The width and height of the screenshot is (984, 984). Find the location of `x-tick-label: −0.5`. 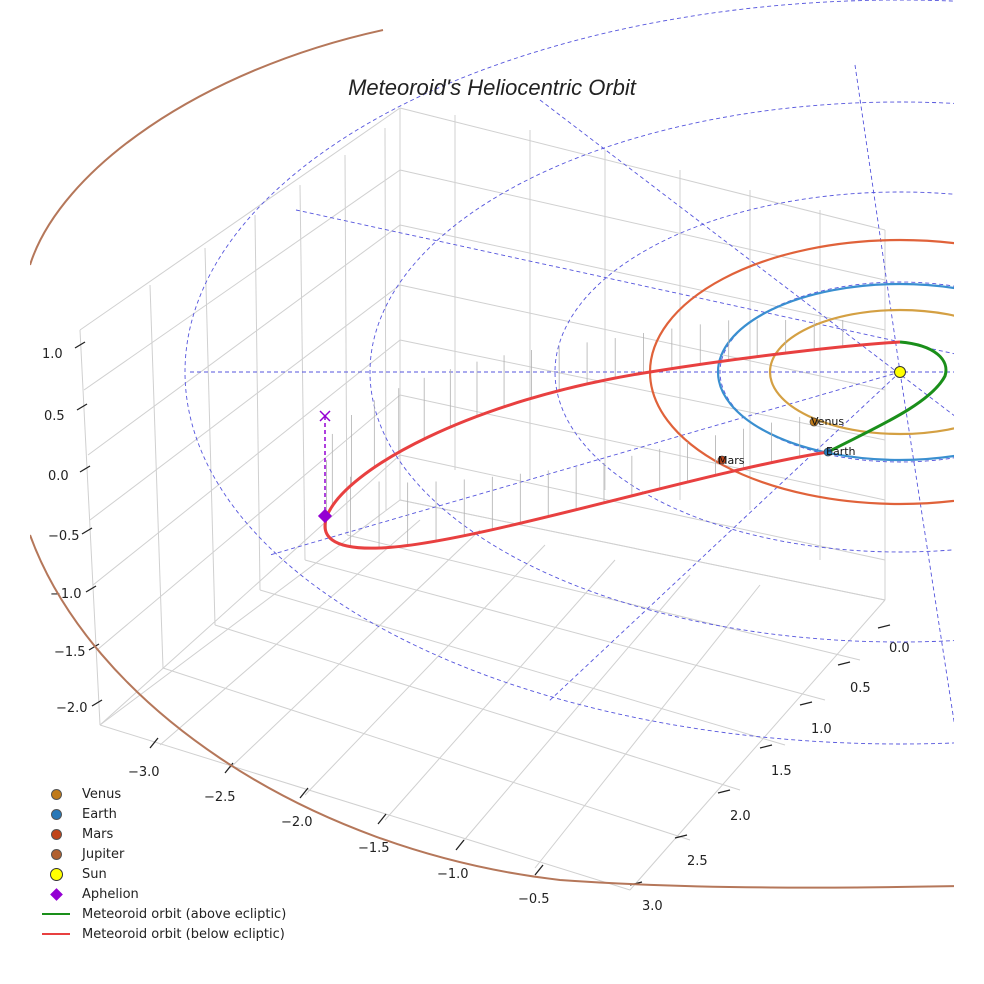

x-tick-label: −0.5 is located at coordinates (534, 899).